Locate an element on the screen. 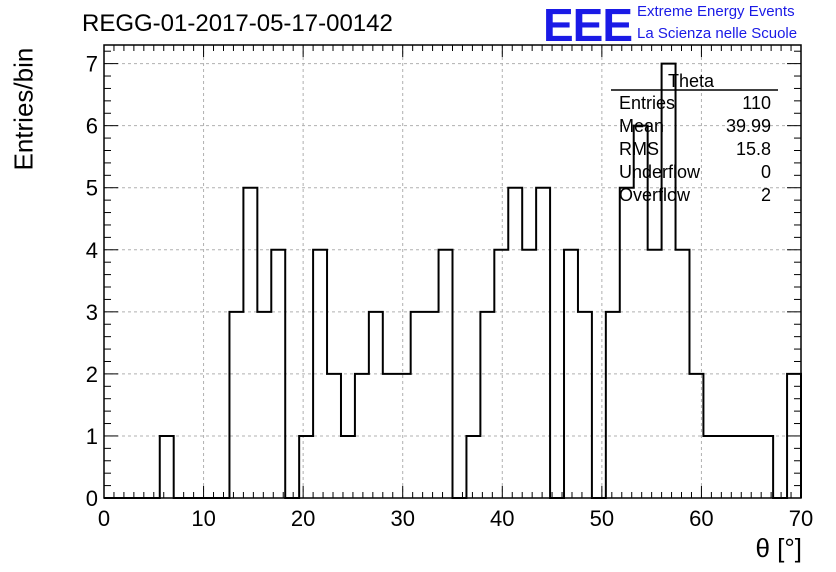 The image size is (836, 572). y-tick-label: 0 is located at coordinates (92, 498).